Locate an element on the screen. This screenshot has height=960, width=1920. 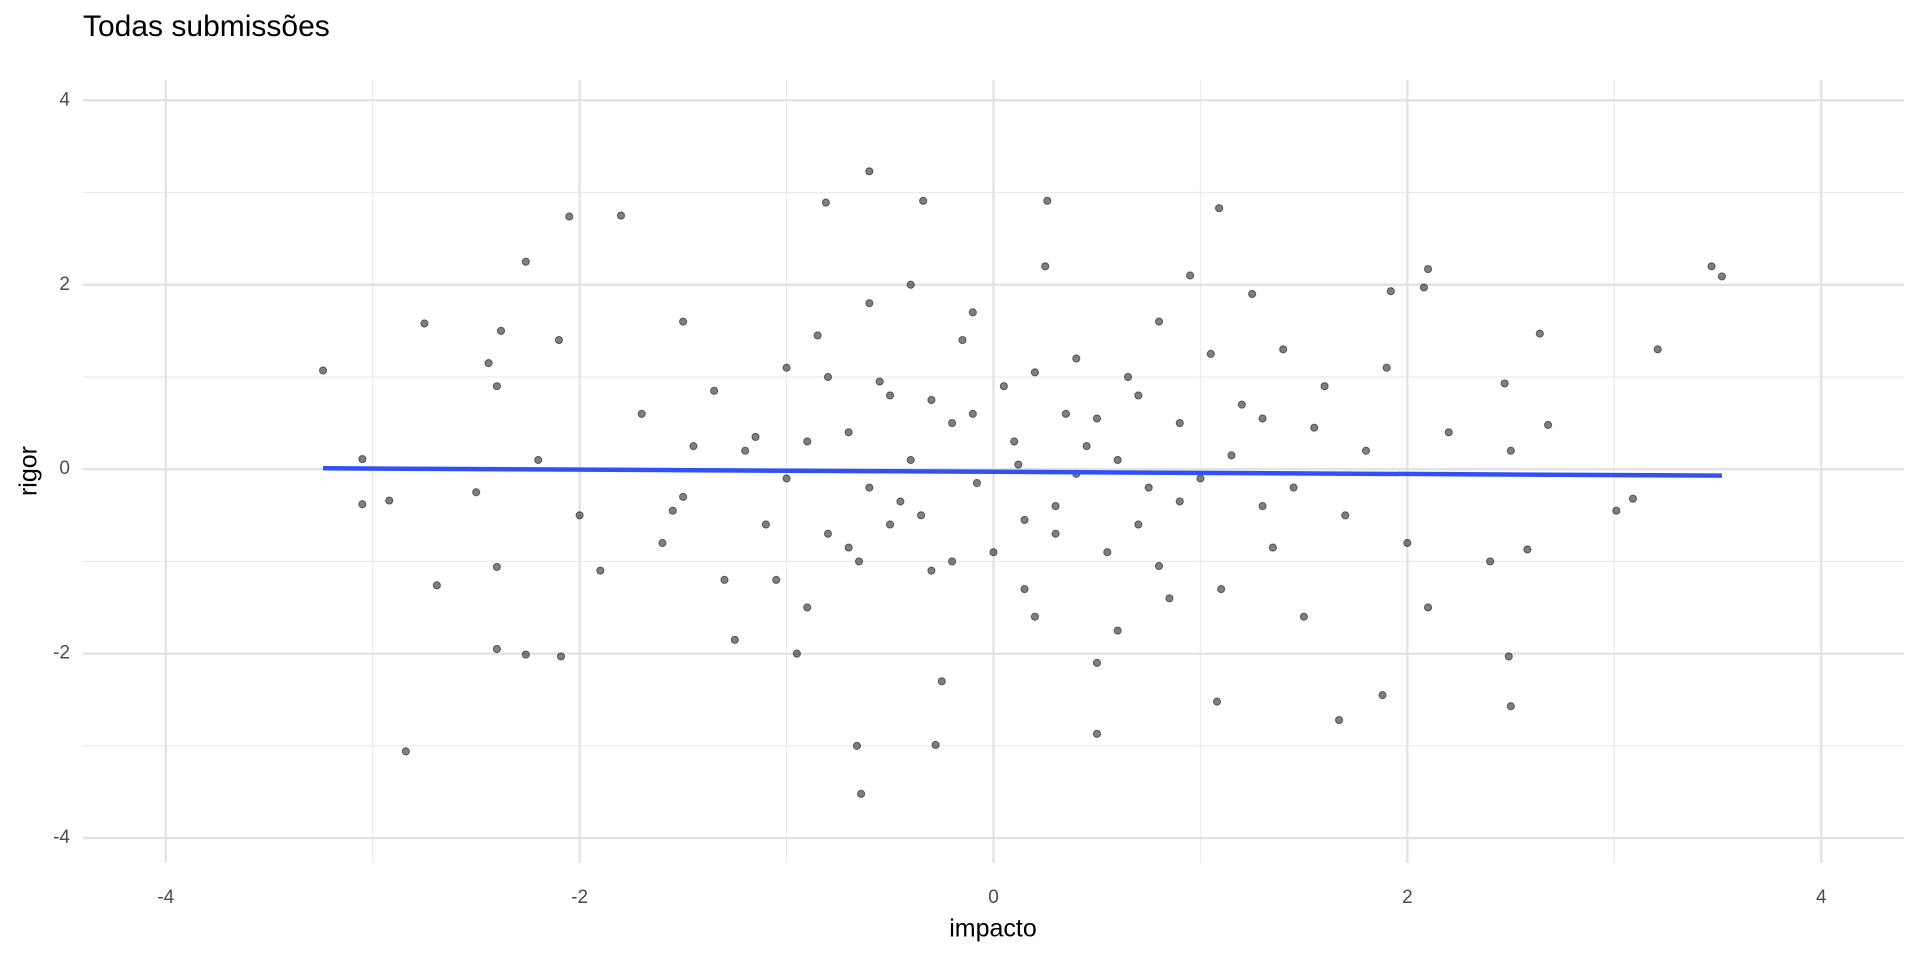
x-tick-label: -2 is located at coordinates (579, 897).